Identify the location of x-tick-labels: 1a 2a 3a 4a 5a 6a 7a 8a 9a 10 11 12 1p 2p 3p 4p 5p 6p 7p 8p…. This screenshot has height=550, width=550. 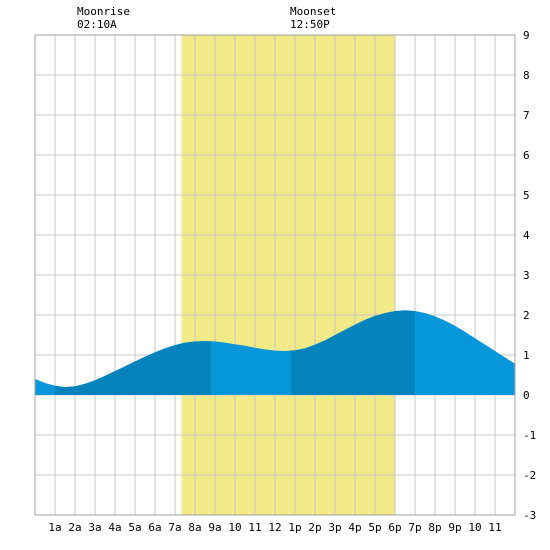
(274, 527).